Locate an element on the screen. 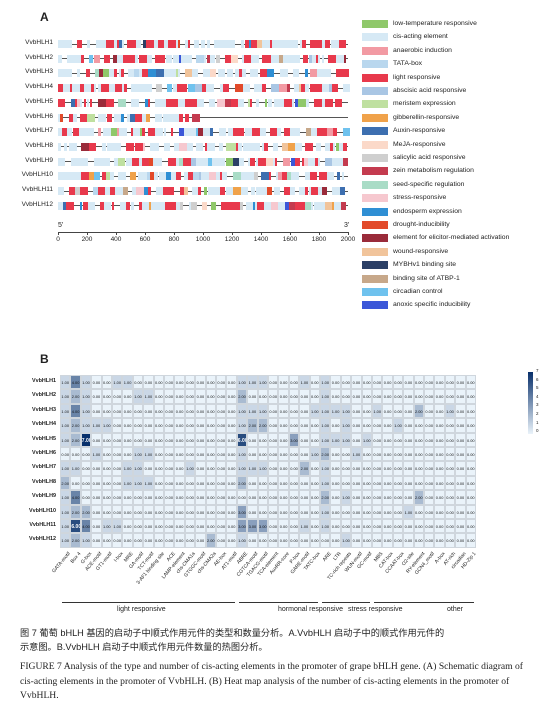 This screenshot has height=724, width=550. legend-label: salicylic acid responsive is located at coordinates (429, 157).